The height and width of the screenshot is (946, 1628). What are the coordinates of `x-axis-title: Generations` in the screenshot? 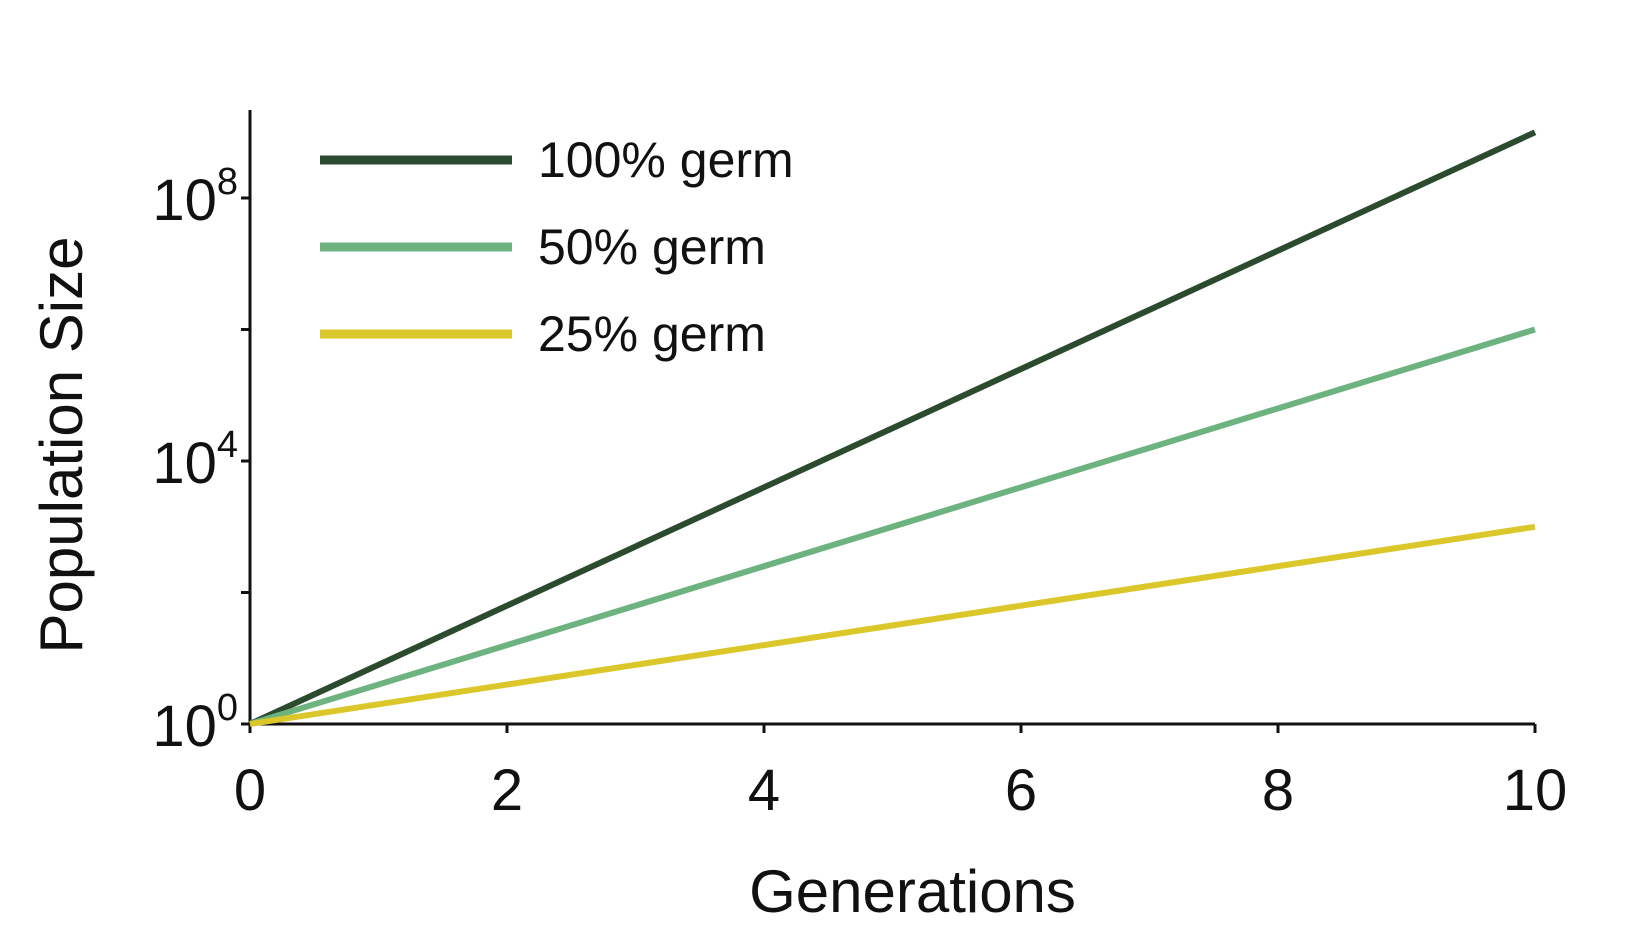 It's located at (912, 891).